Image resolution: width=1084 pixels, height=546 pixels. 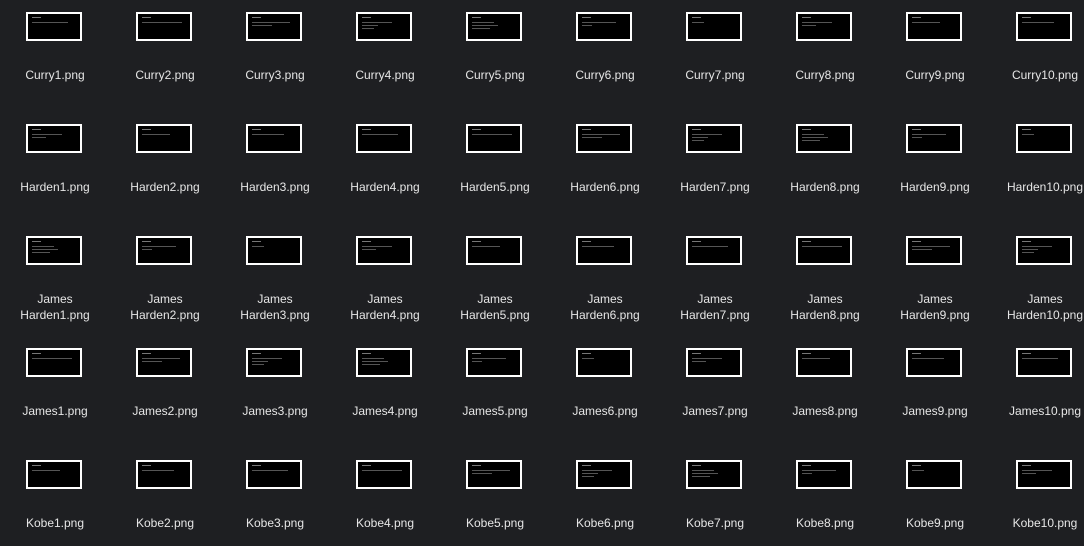 I want to click on file-item: Harden6.png, so click(x=605, y=174).